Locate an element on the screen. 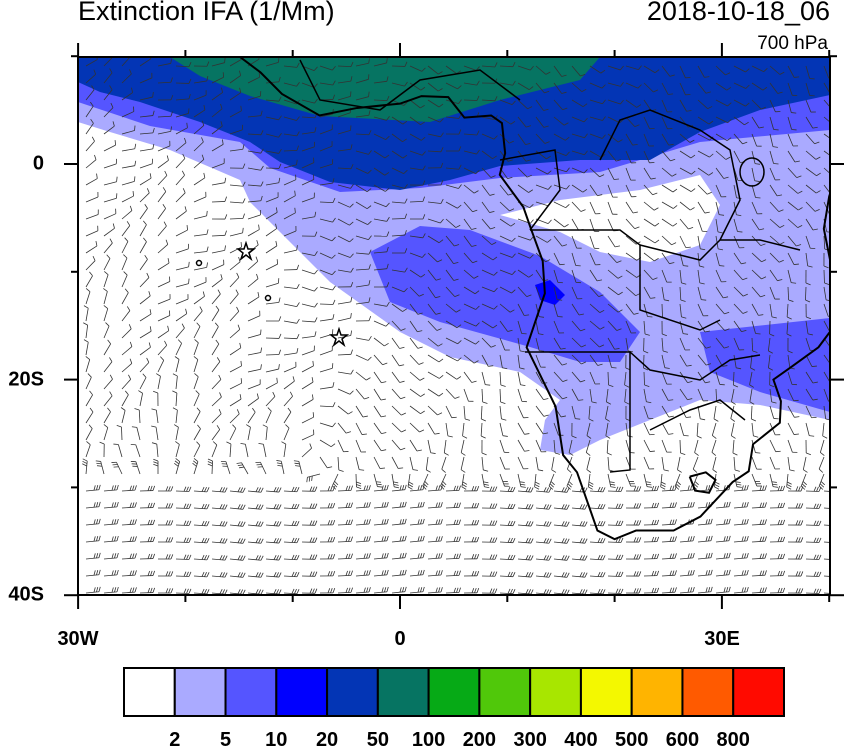 The image size is (850, 752). colorbar-label: 500 is located at coordinates (631, 740).